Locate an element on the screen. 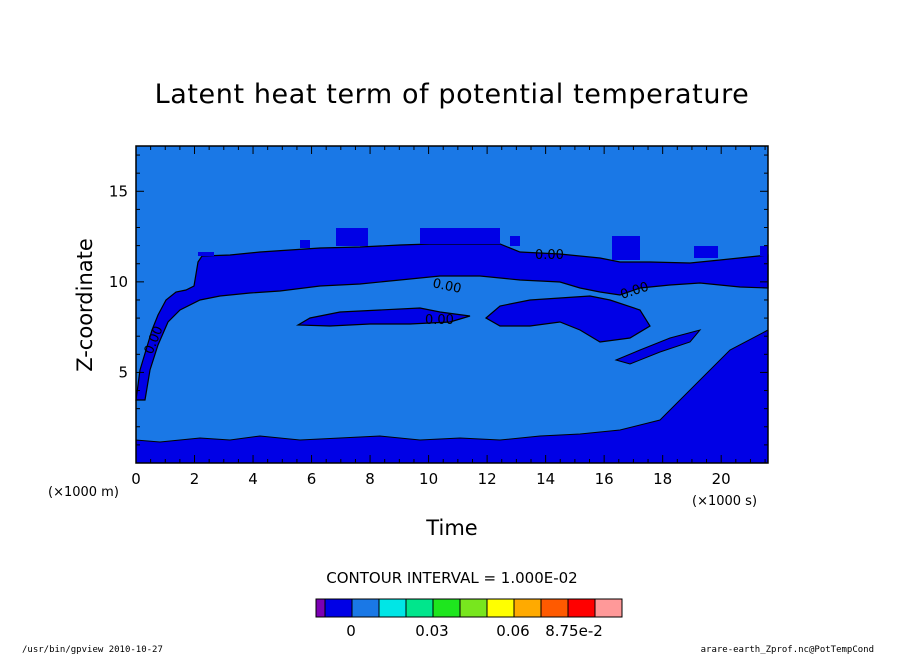 The image size is (904, 654). x-tick-label: 18 is located at coordinates (662, 479).